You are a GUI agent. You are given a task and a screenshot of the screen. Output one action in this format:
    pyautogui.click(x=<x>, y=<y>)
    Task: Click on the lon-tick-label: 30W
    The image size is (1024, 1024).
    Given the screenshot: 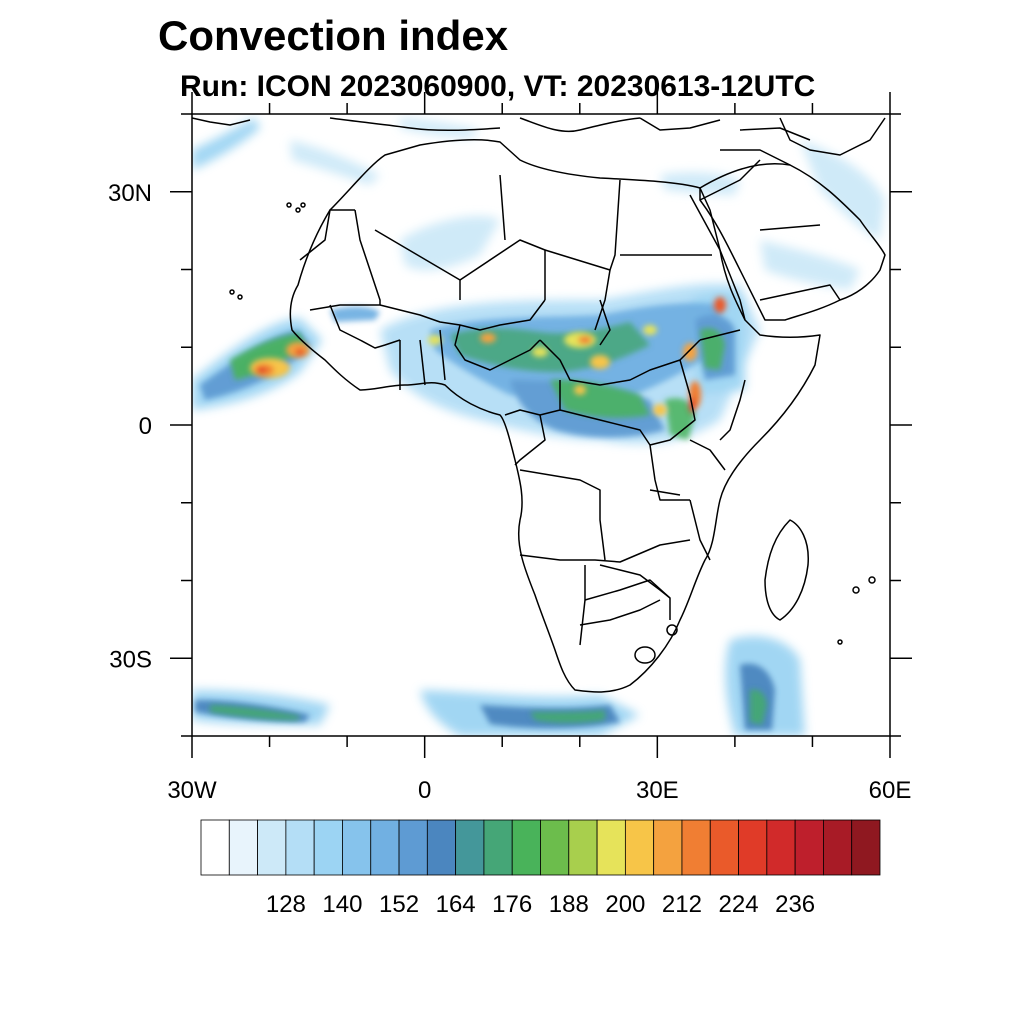 What is the action you would take?
    pyautogui.click(x=192, y=790)
    